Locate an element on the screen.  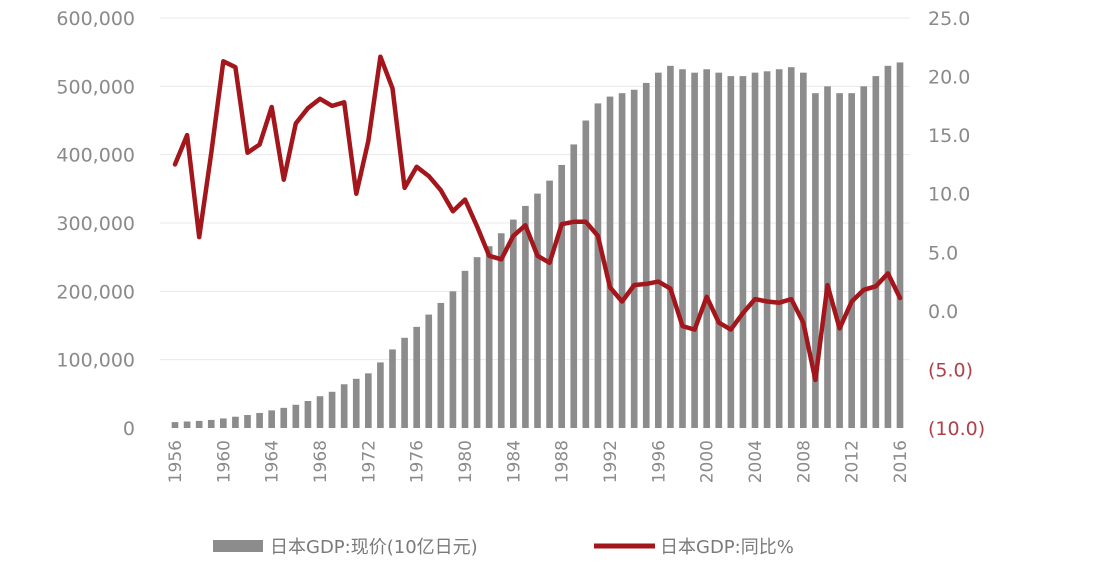
x-tick-label: 1976 is located at coordinates (418, 461).